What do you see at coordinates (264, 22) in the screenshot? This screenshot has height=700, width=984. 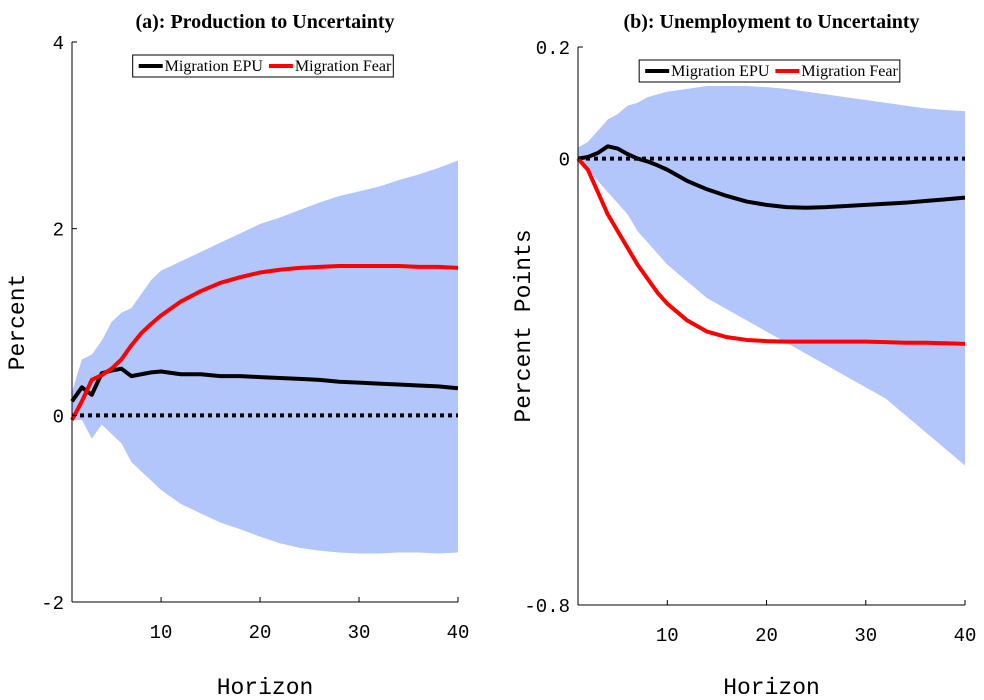 I see `chart-title: (a): Production to Uncertainty` at bounding box center [264, 22].